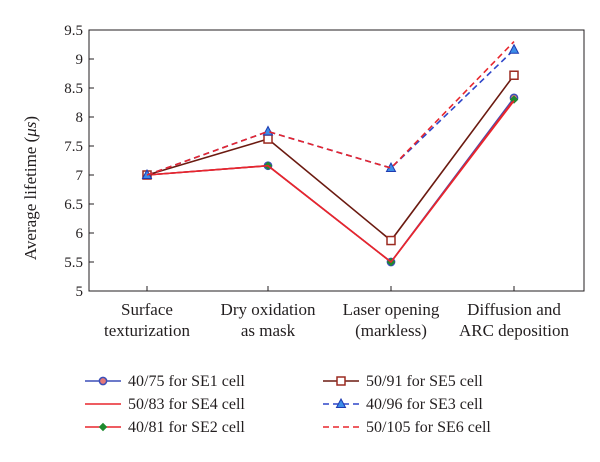 The image size is (600, 462). What do you see at coordinates (268, 320) in the screenshot?
I see `x-tick-label: Dry oxidation as mask` at bounding box center [268, 320].